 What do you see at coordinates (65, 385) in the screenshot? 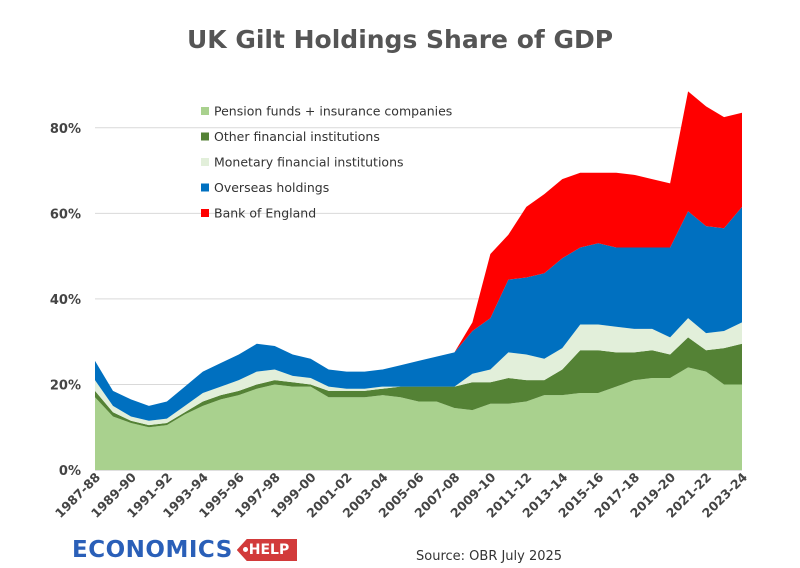
I see `y-tick-label: 20%` at bounding box center [65, 385].